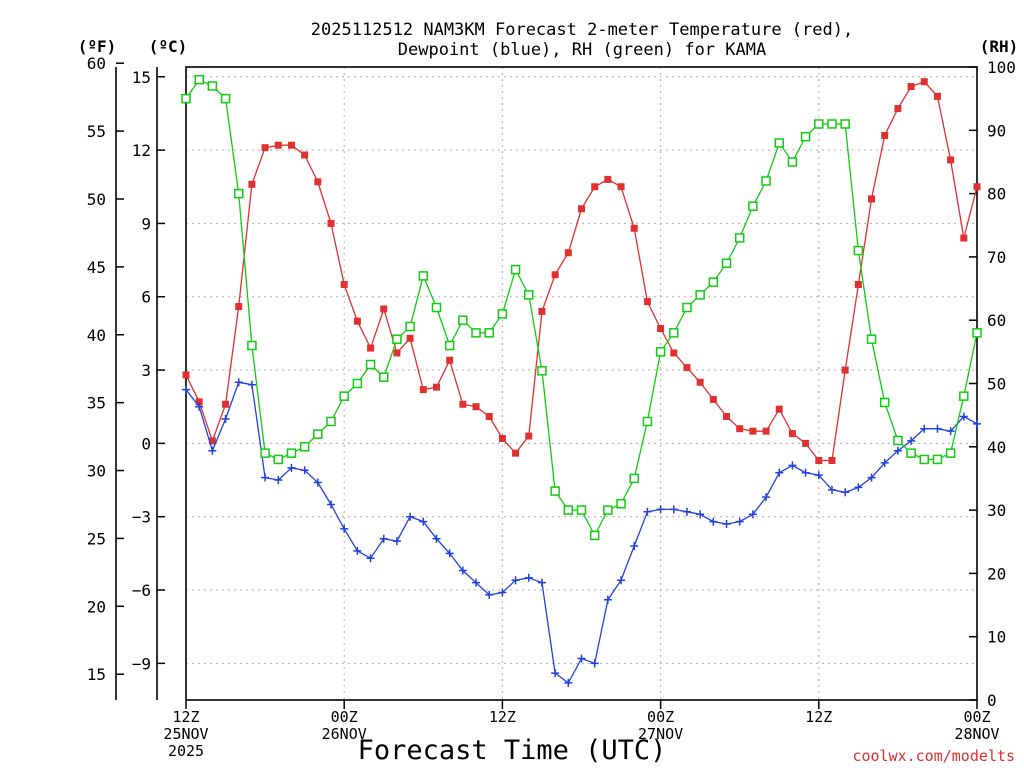  Describe the element at coordinates (168, 46) in the screenshot. I see `celsius-unit-label: (ºC)` at that location.